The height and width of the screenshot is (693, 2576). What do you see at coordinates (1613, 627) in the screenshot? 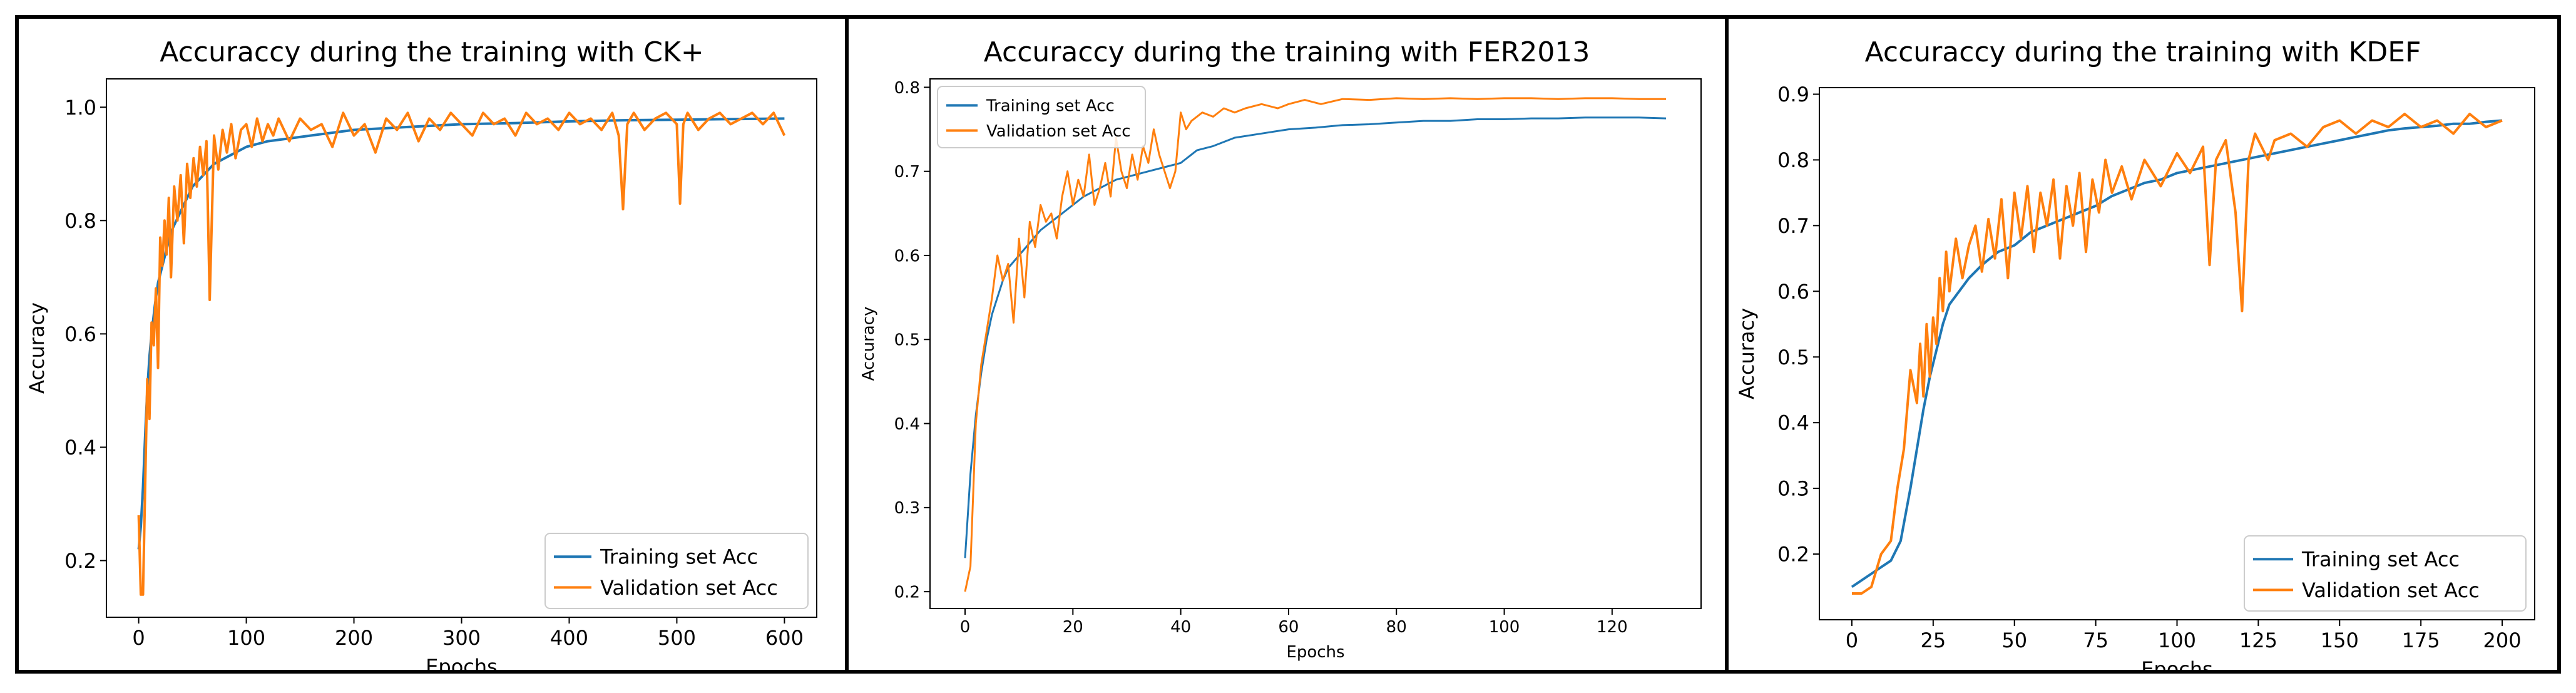
I see `x-tick-label: 120` at bounding box center [1613, 627].